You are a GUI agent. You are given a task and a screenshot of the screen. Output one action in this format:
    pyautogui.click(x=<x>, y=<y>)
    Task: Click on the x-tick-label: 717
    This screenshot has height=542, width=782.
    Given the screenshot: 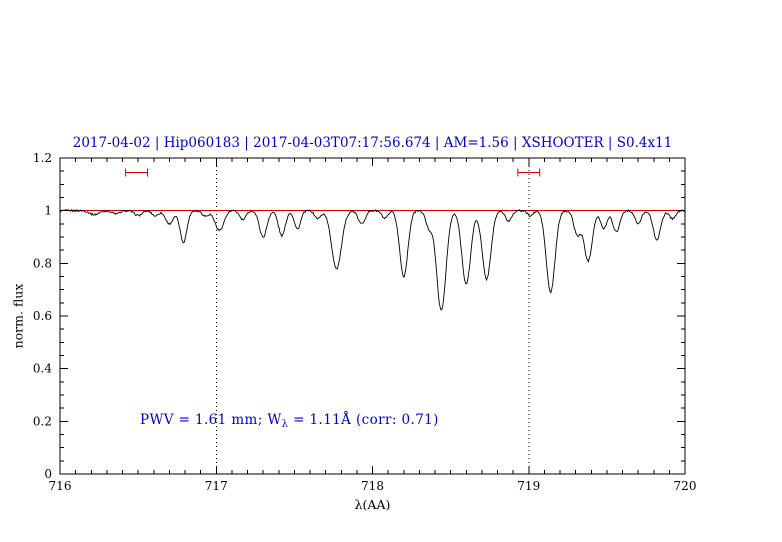 What is the action you would take?
    pyautogui.click(x=216, y=486)
    